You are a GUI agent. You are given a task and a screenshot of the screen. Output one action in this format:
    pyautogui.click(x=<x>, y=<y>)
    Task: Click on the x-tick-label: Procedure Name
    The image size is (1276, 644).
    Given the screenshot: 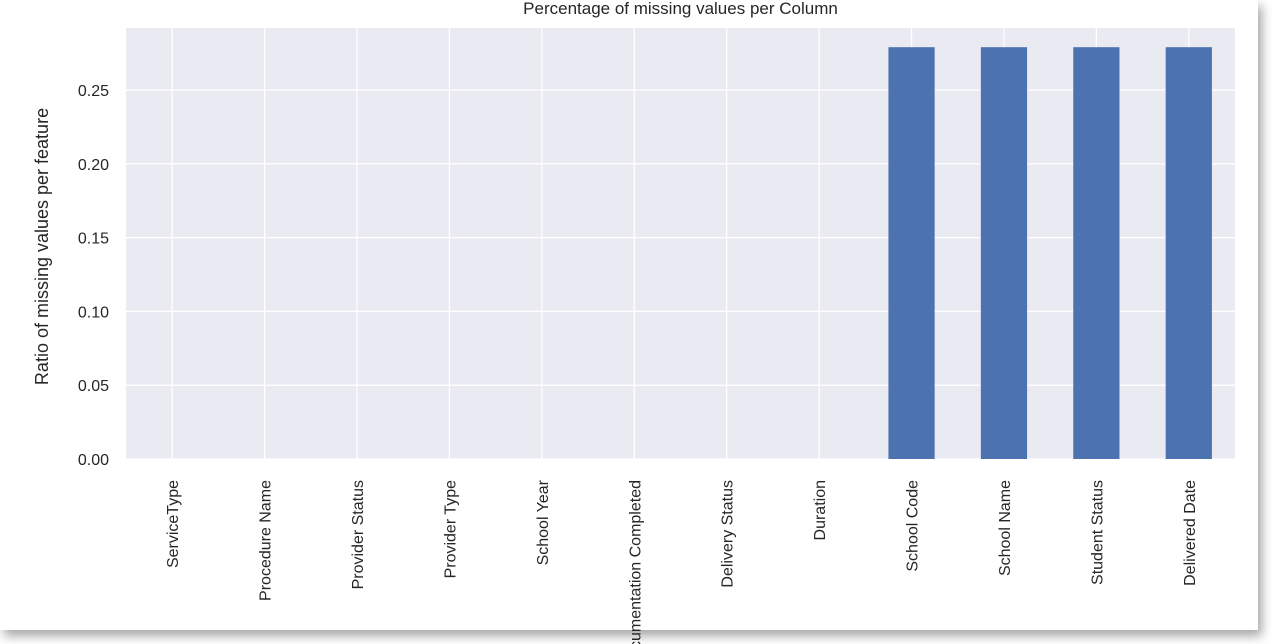 What is the action you would take?
    pyautogui.click(x=266, y=540)
    